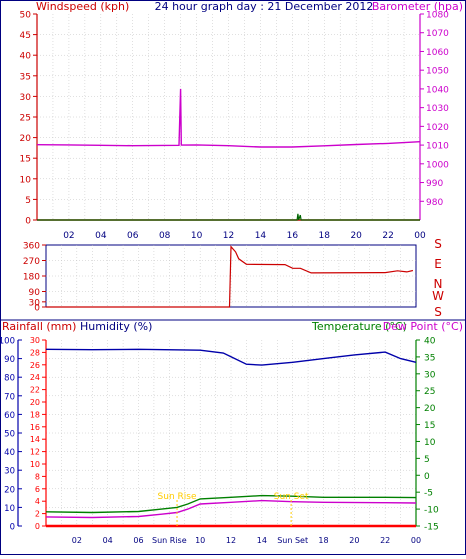  I want to click on humidity-tick-label: 20, so click(9, 490).